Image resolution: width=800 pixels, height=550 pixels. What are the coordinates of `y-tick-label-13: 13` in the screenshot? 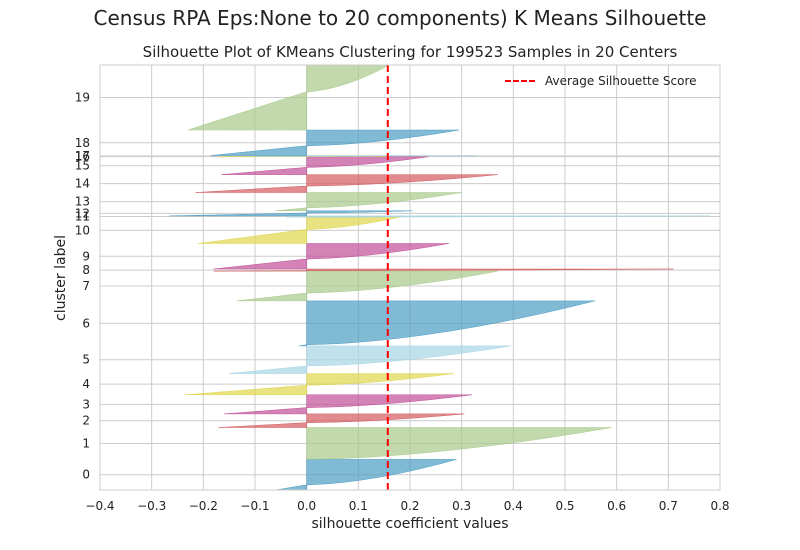 It's located at (82, 202).